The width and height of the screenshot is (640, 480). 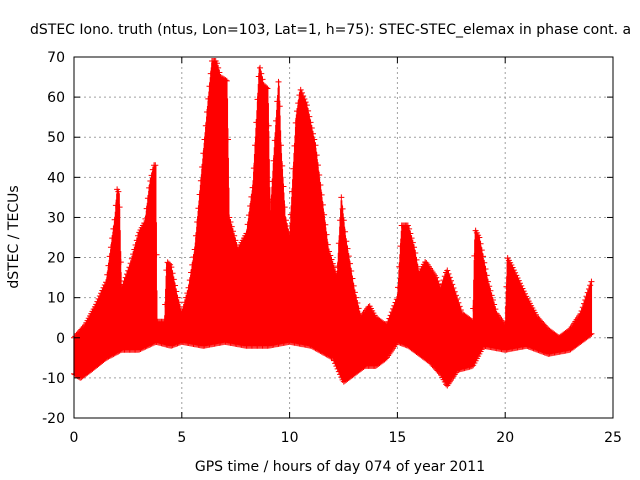 I want to click on y-axis-label: dSTEC / TECUs, so click(x=14, y=236).